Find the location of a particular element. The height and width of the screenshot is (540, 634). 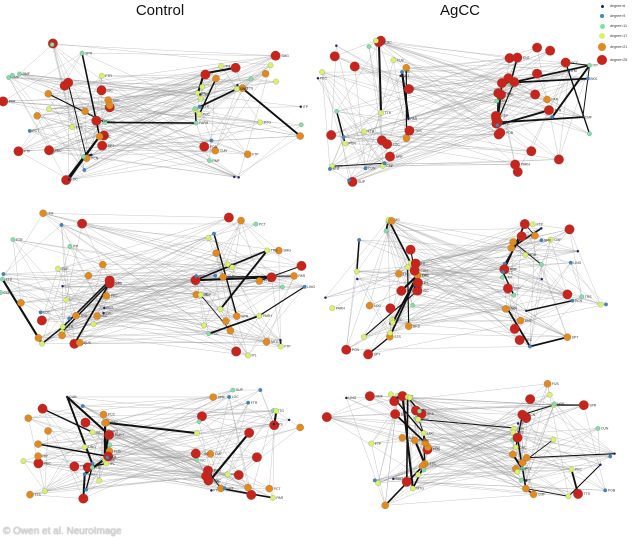

image-credit: © Owen et al. NeuroImage is located at coordinates (62, 531).